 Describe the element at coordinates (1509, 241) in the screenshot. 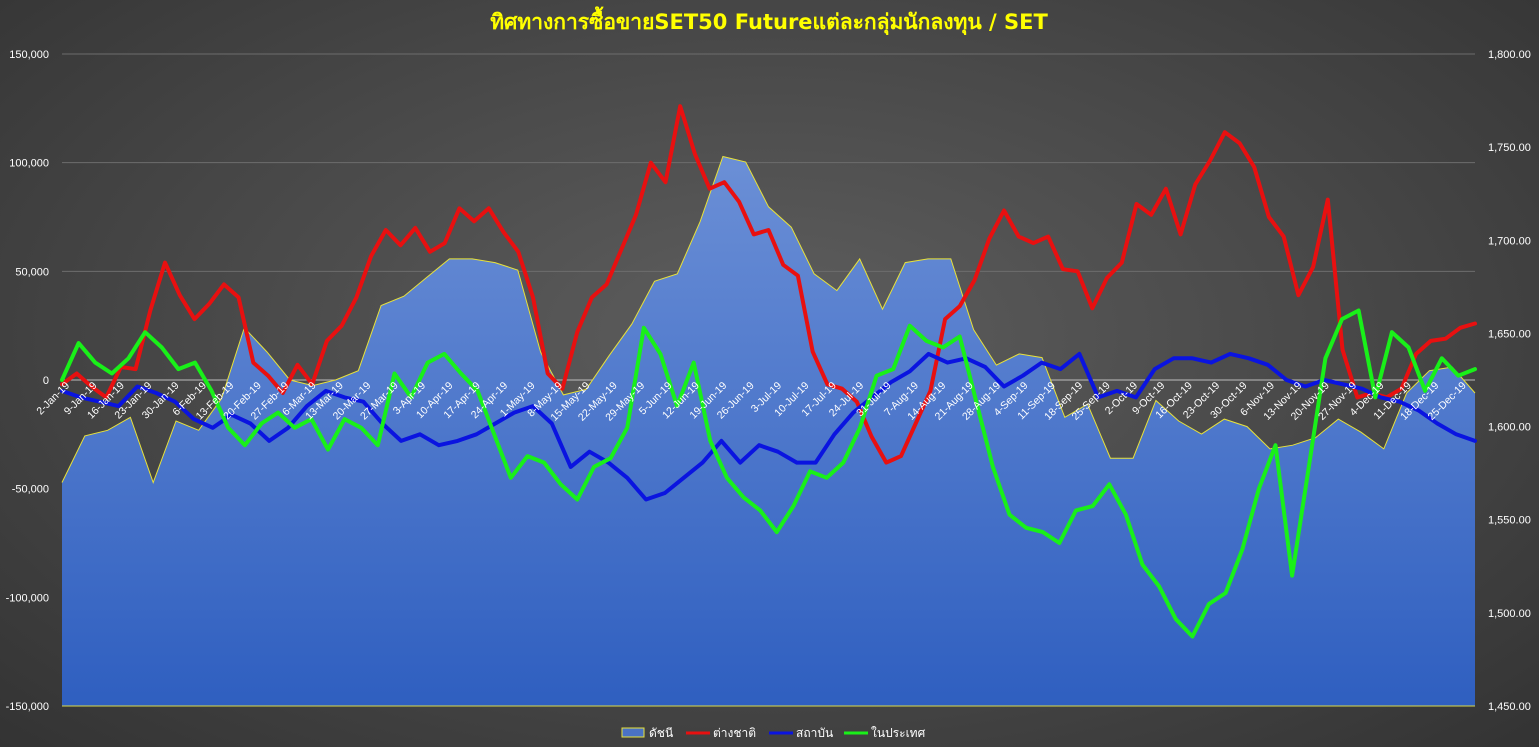

I see `right-tick-label: 1,700.00` at that location.